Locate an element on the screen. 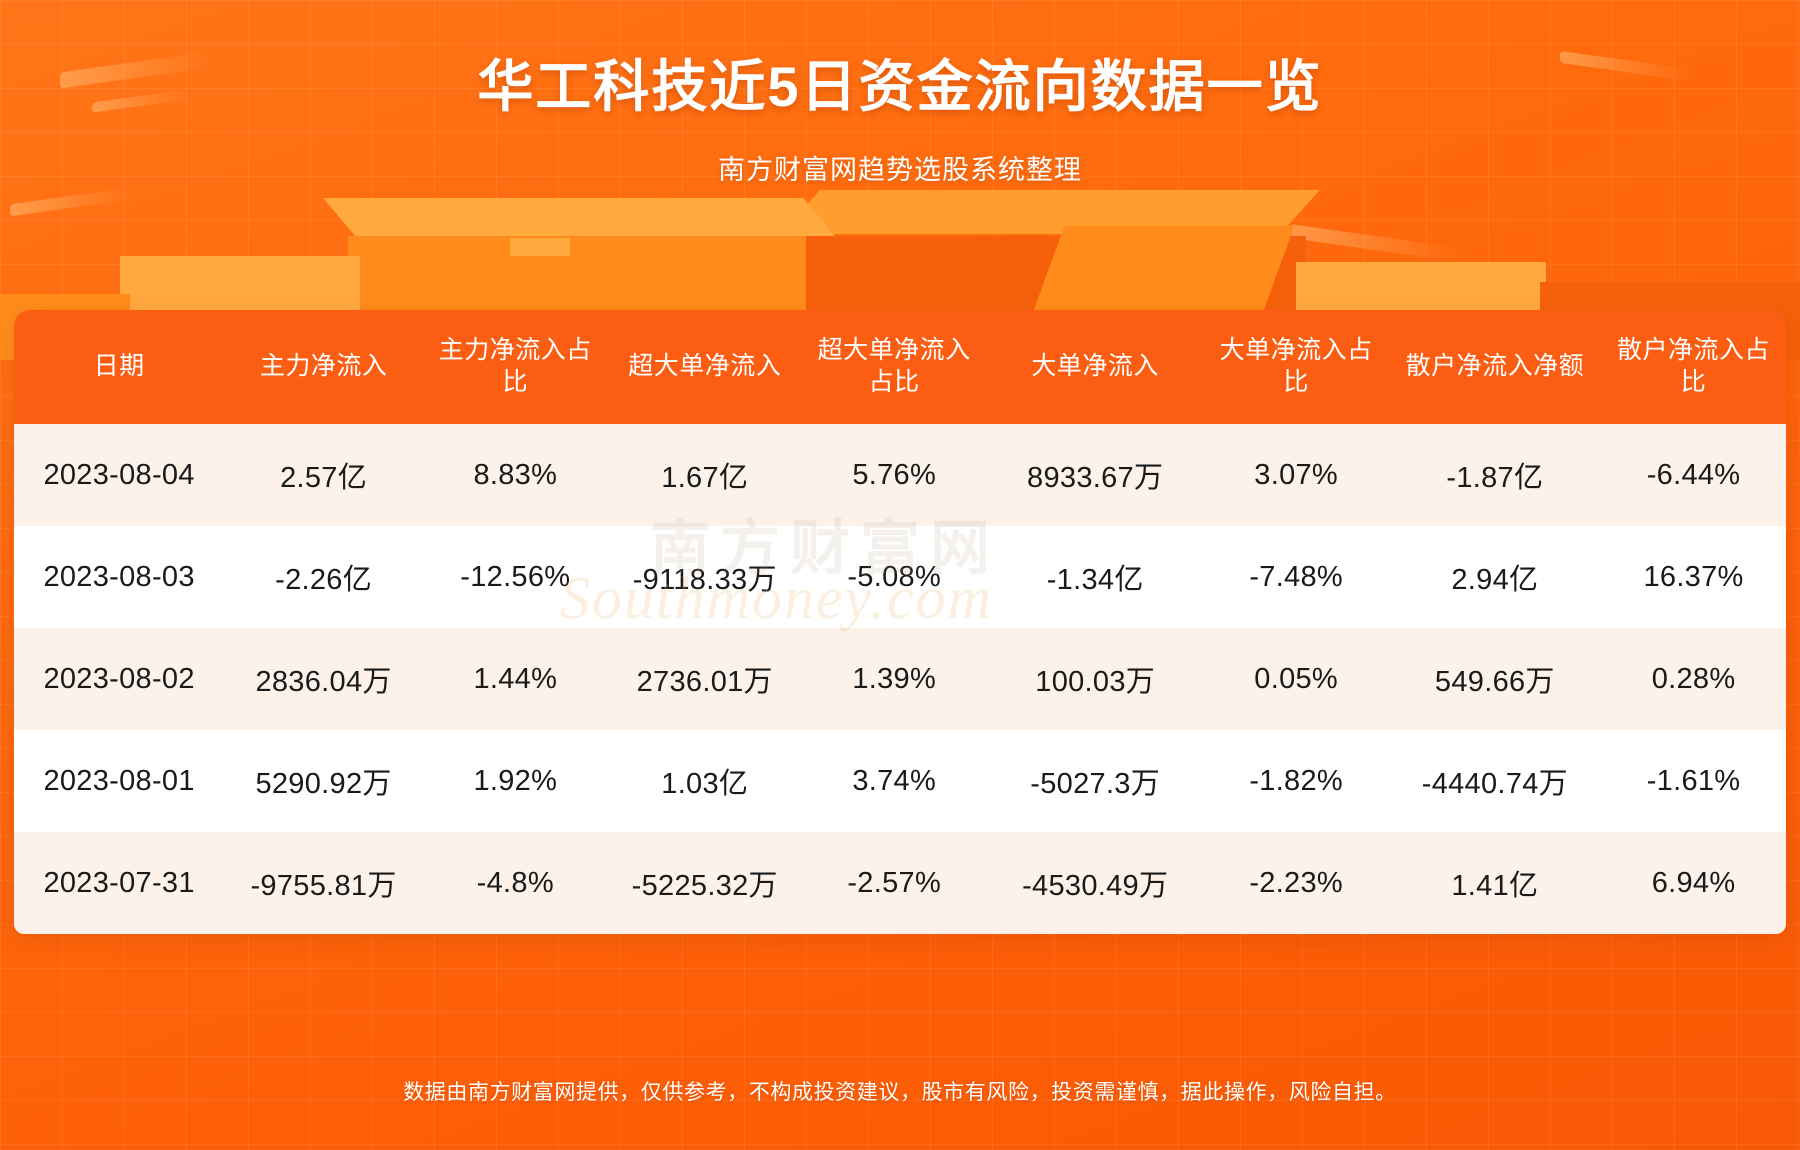  cell-main-net-inflow-ratio: -12.56% is located at coordinates (515, 577).